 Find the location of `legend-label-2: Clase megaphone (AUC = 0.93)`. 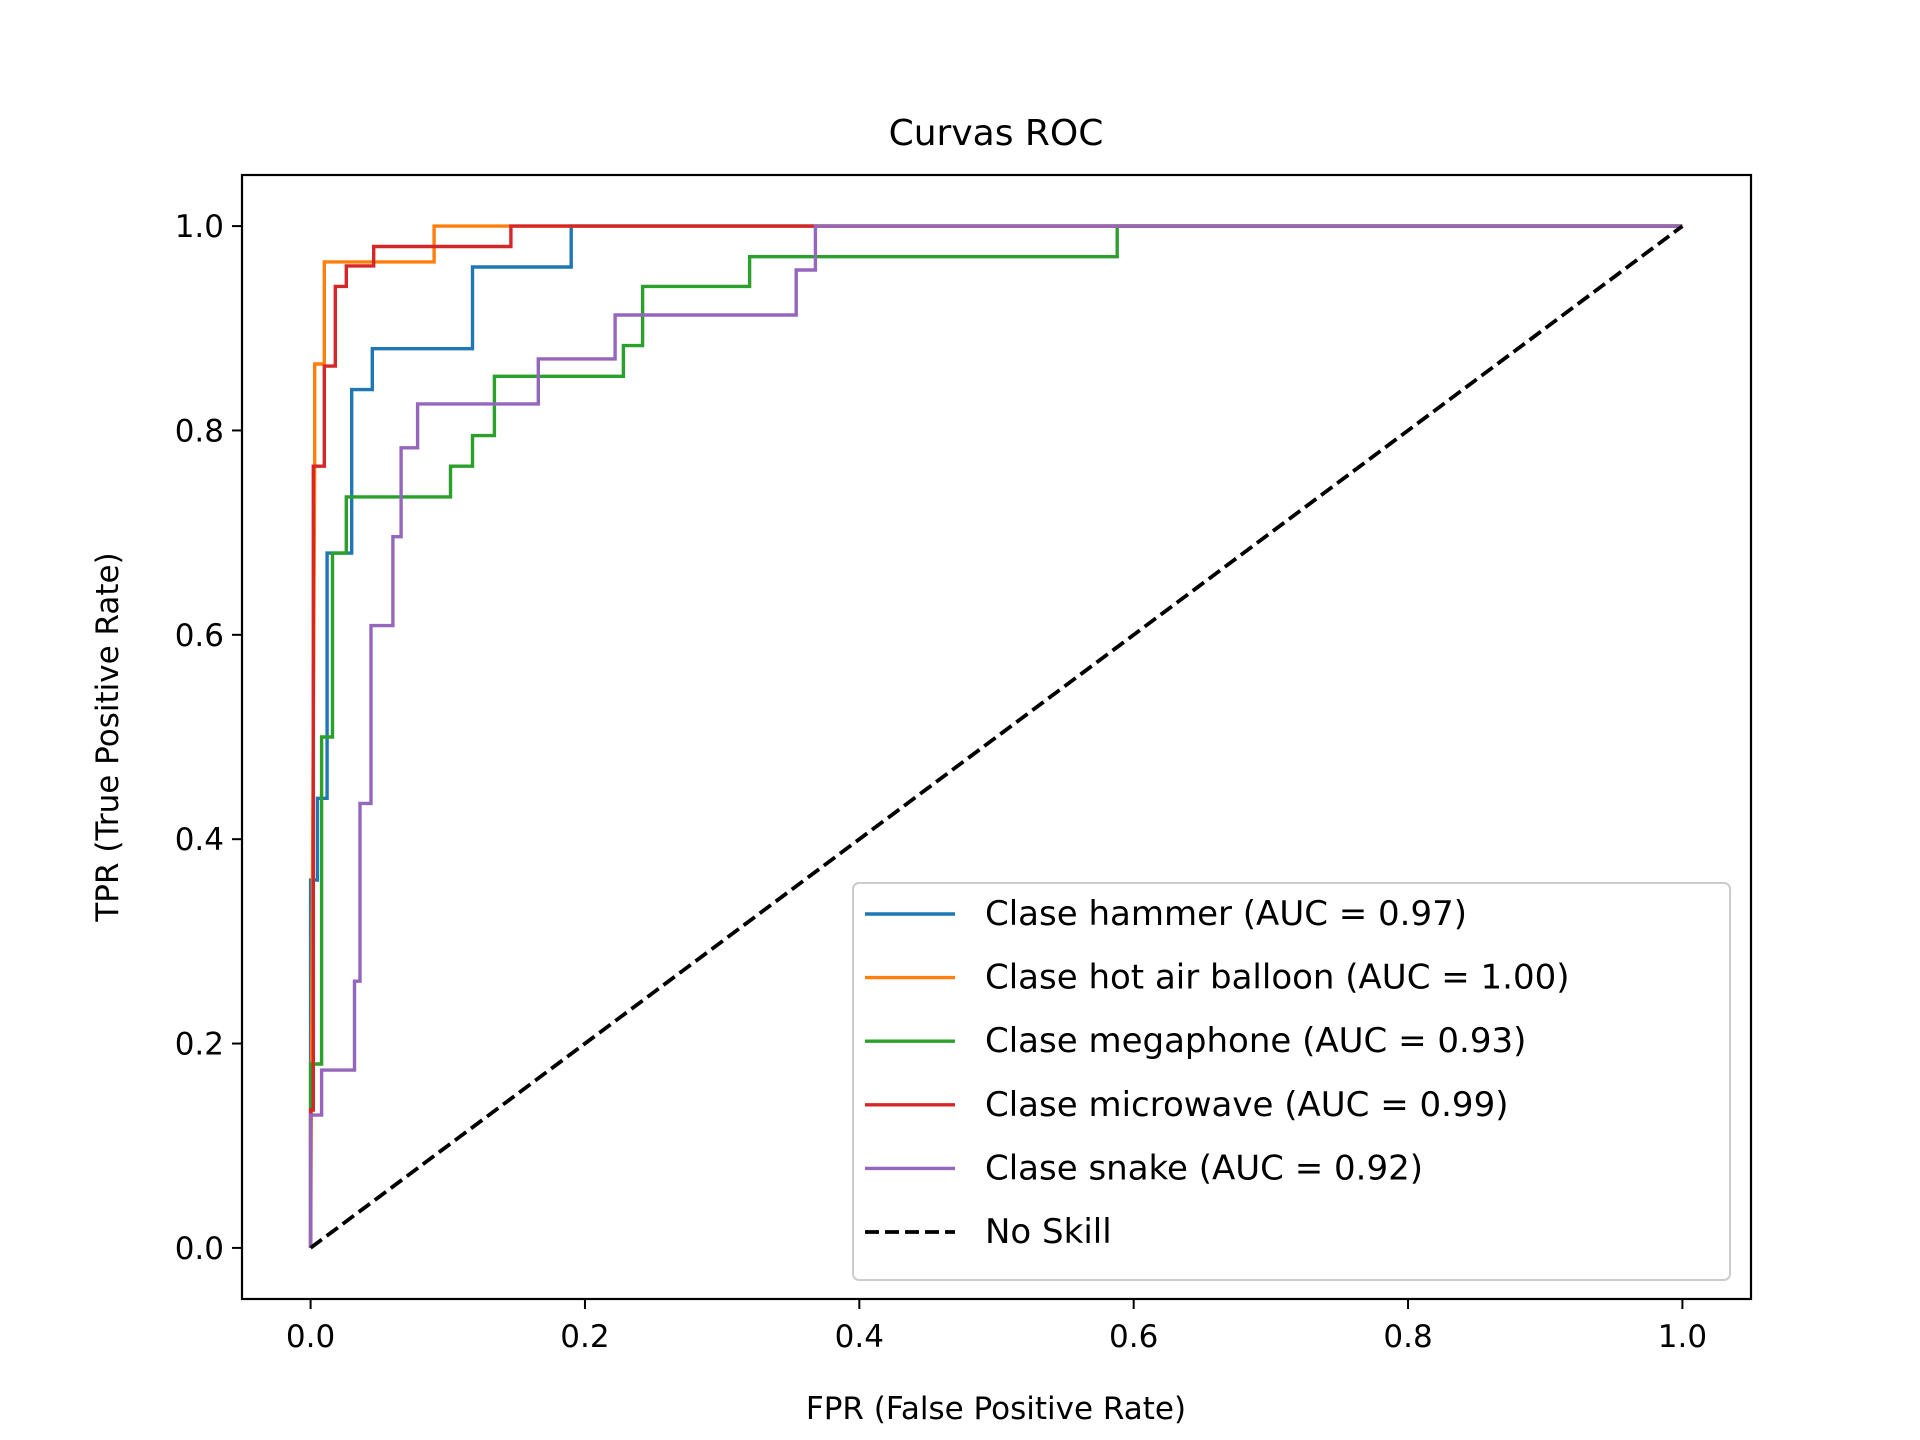

legend-label-2: Clase megaphone (AUC = 0.93) is located at coordinates (1255, 1041).